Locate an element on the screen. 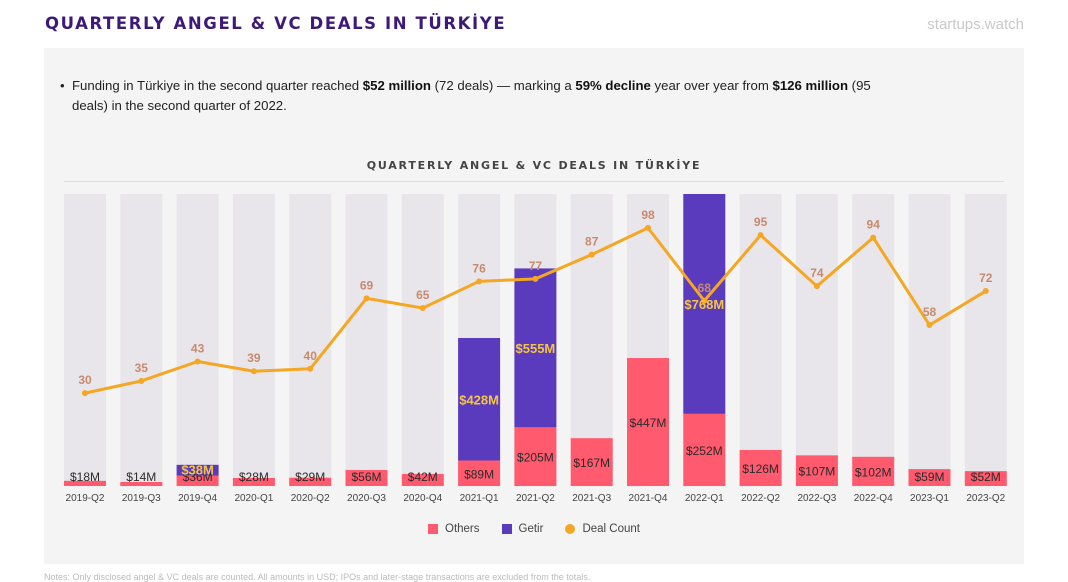  chart-title: QUARTERLY ANGEL & VC DEALS IN TÜRKİYE is located at coordinates (534, 165).